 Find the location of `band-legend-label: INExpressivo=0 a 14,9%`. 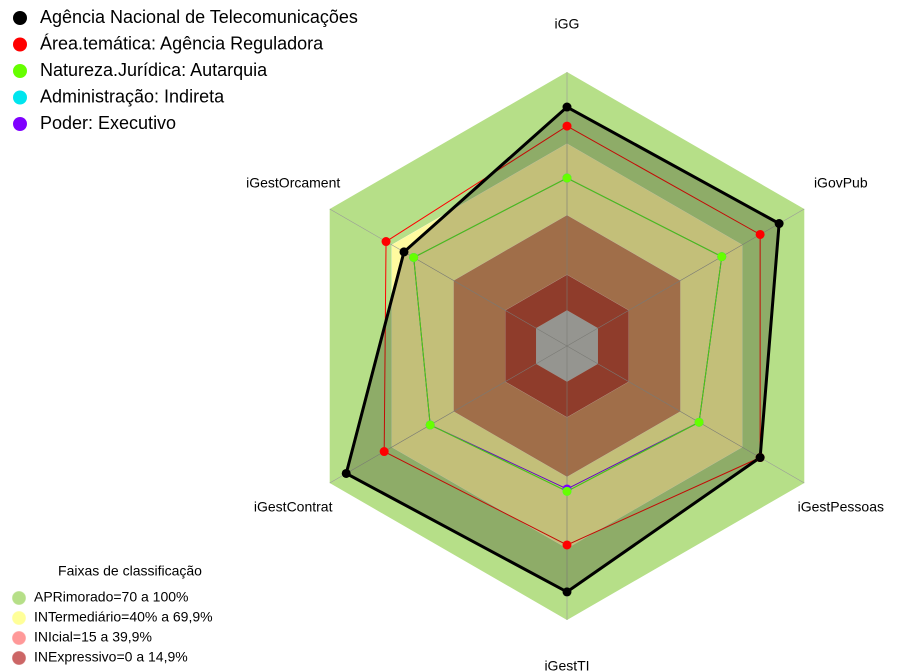

band-legend-label: INExpressivo=0 a 14,9% is located at coordinates (111, 657).